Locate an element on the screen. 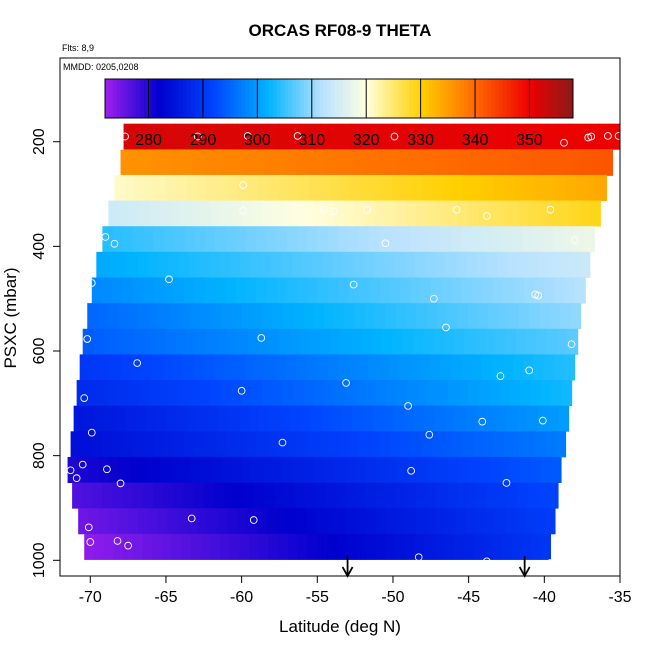  y-tick-label: 200 is located at coordinates (39, 141).